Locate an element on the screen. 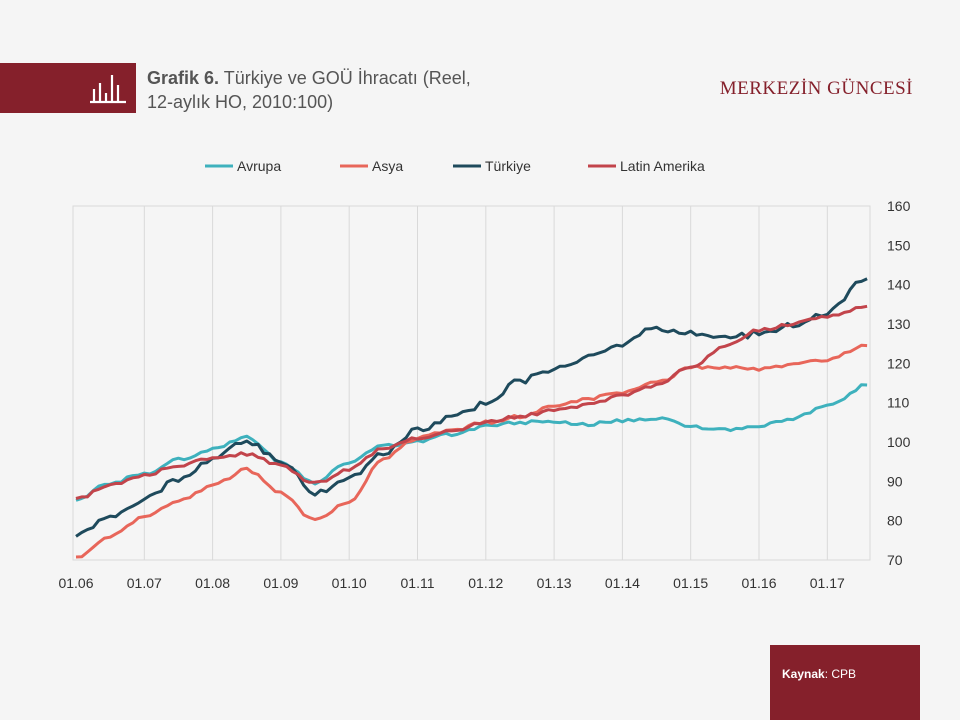 This screenshot has height=720, width=960. chart-title-number: Grafik 6. is located at coordinates (183, 78).